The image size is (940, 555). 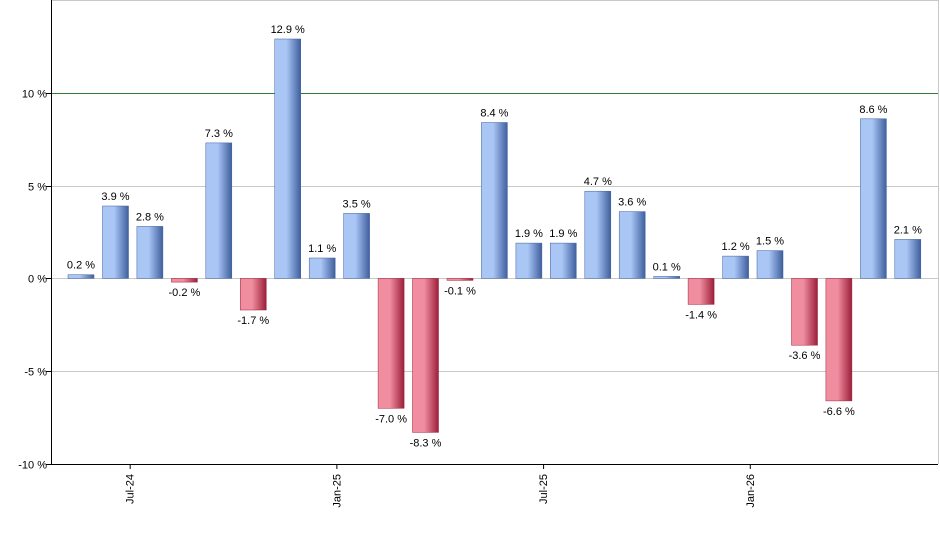 I want to click on data-label: 12.9 %, so click(x=288, y=30).